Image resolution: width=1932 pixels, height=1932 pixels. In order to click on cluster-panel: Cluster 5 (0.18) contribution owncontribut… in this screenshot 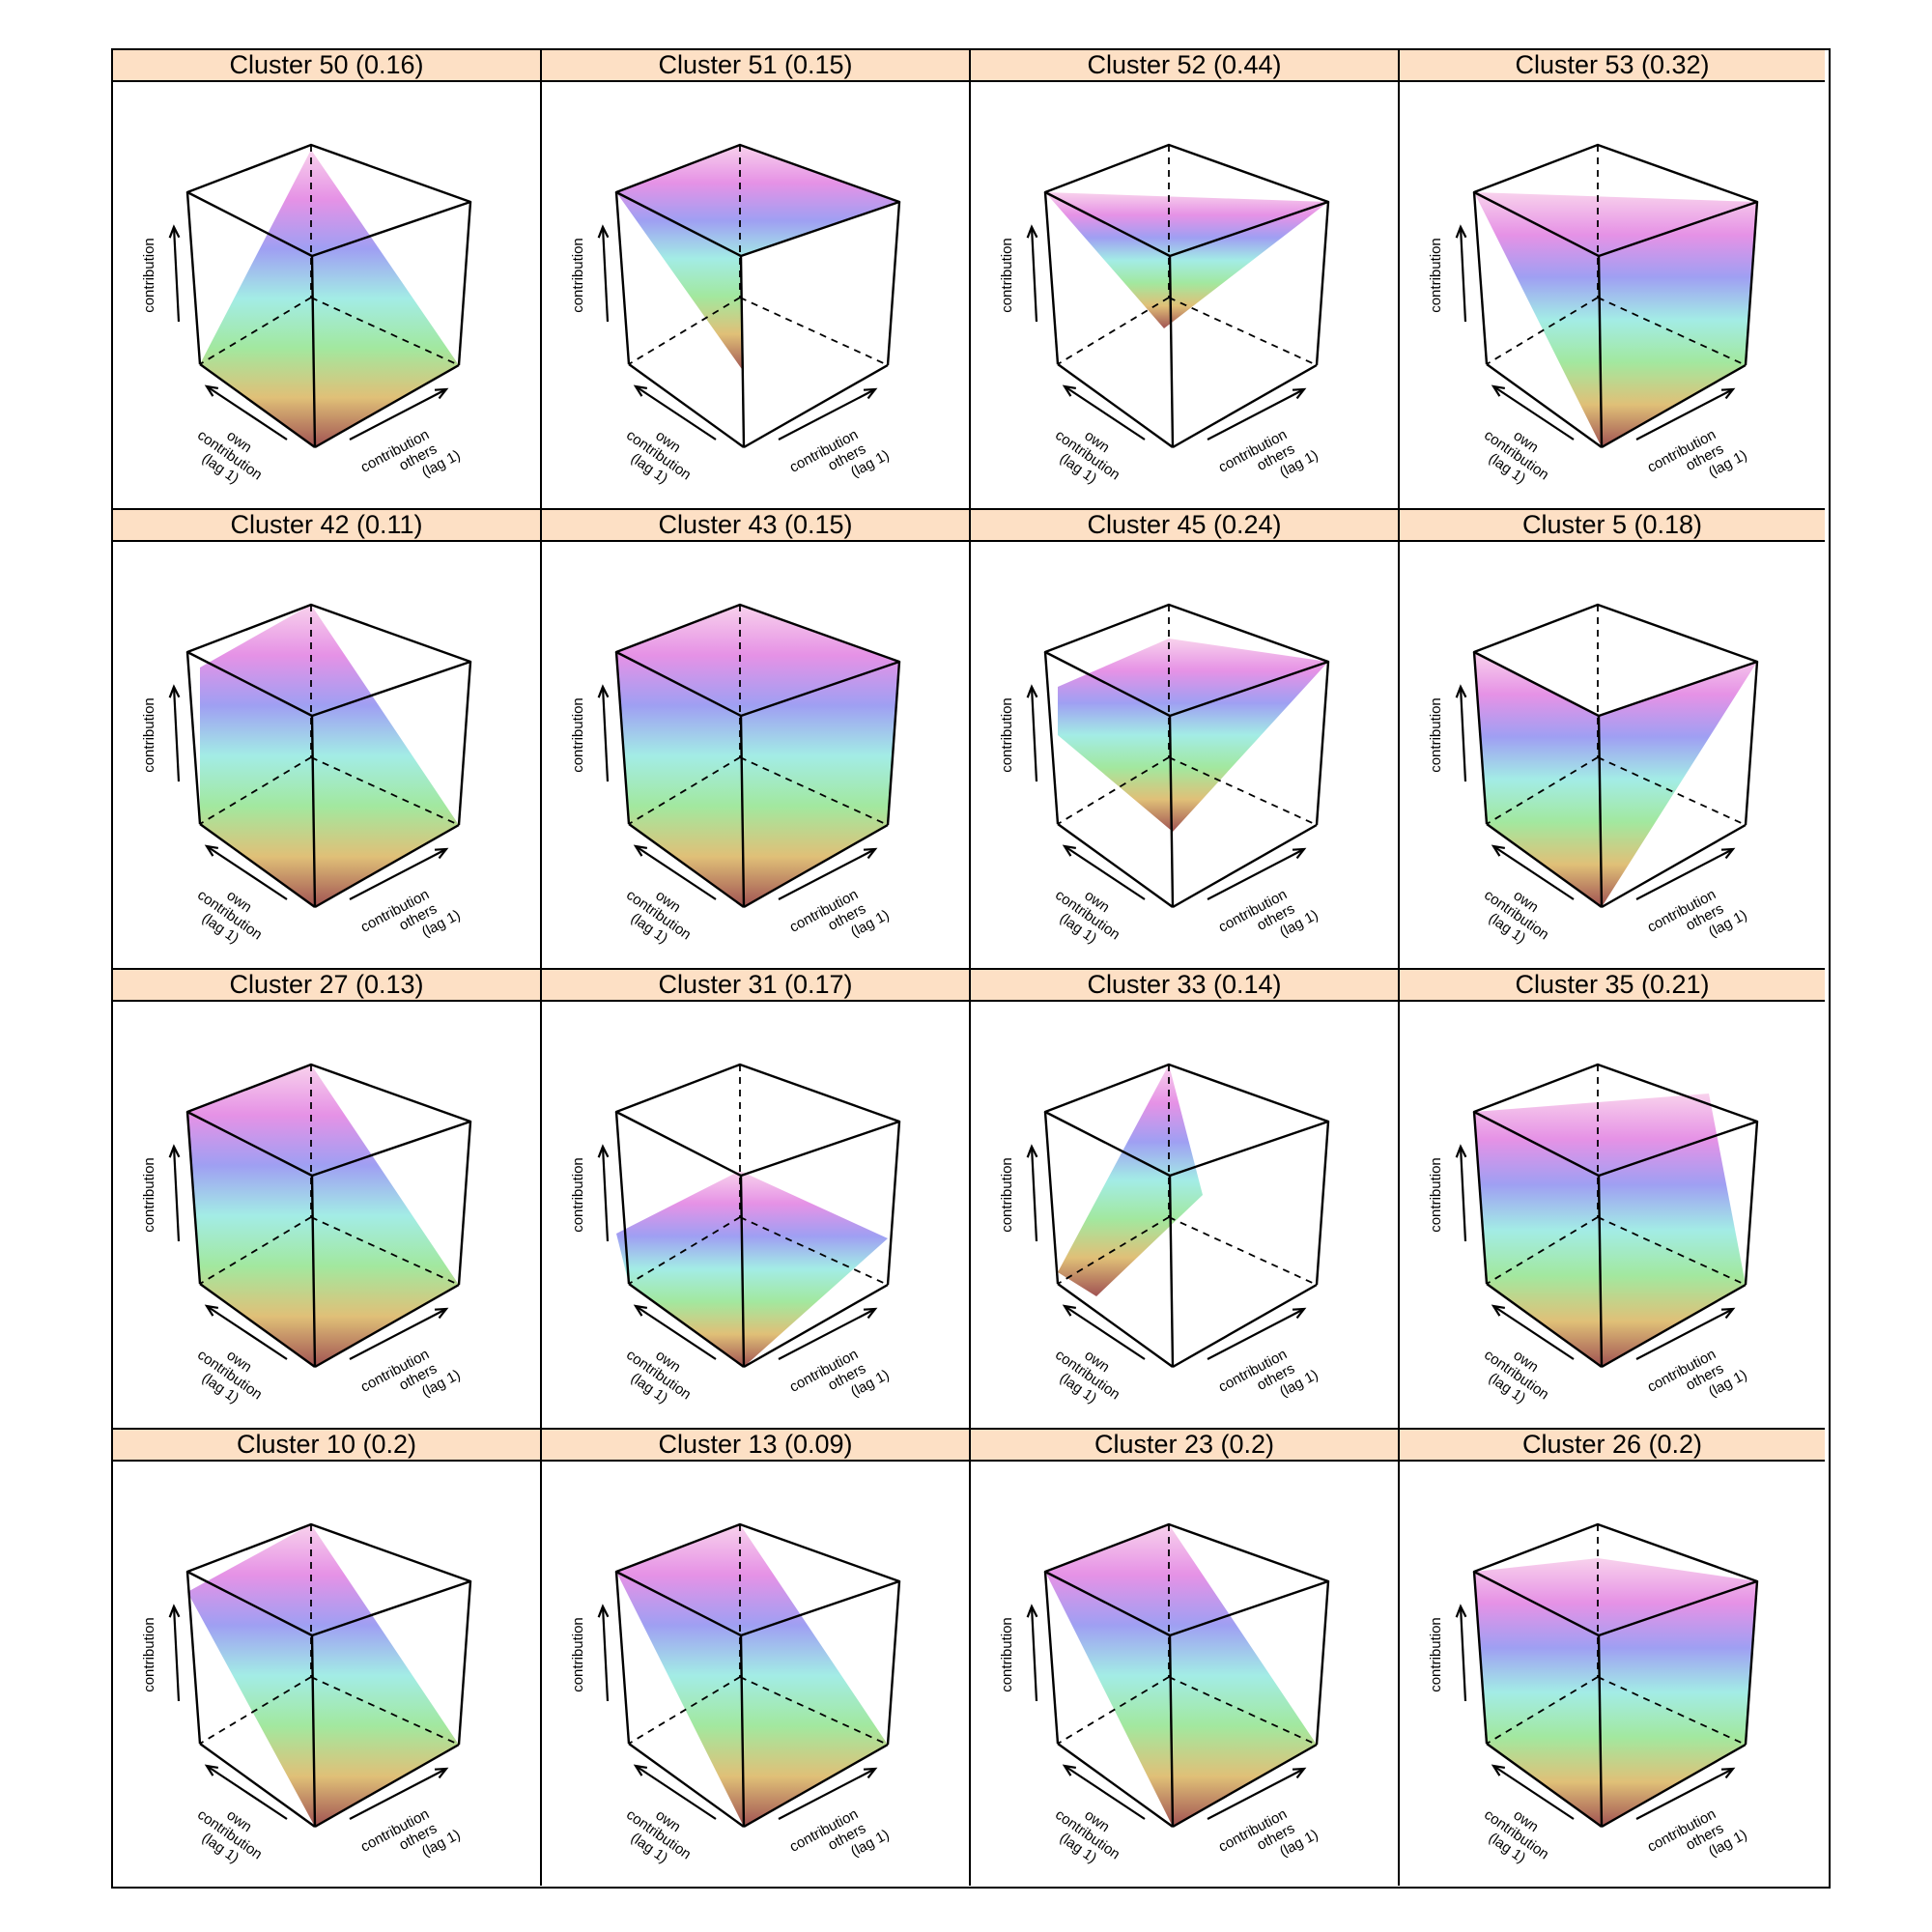, I will do `click(1612, 740)`.